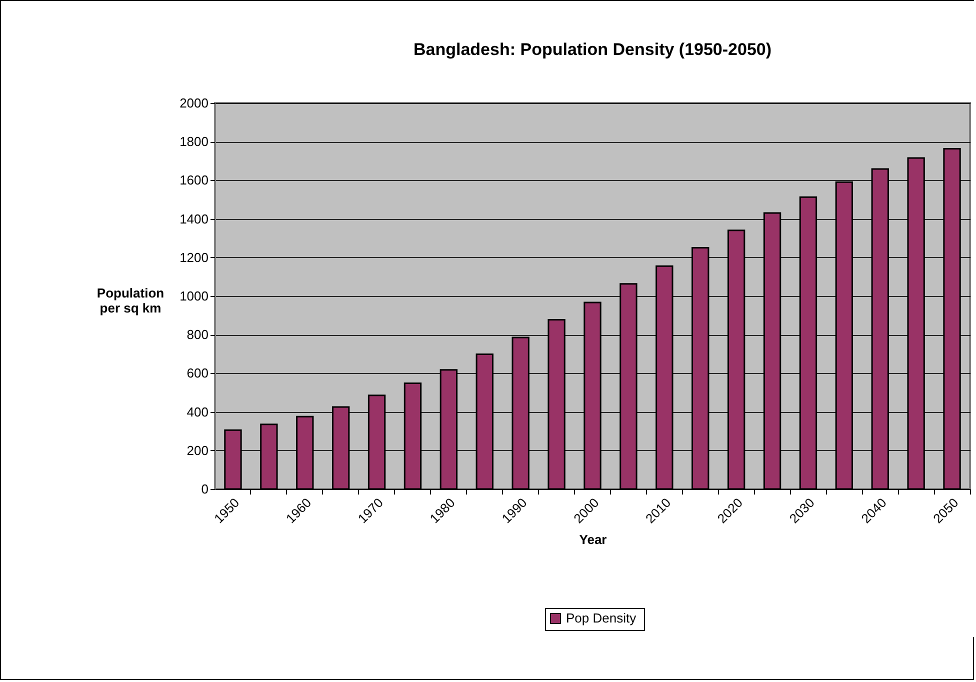 This screenshot has width=976, height=682. Describe the element at coordinates (194, 103) in the screenshot. I see `y-tick-label: 2000` at that location.